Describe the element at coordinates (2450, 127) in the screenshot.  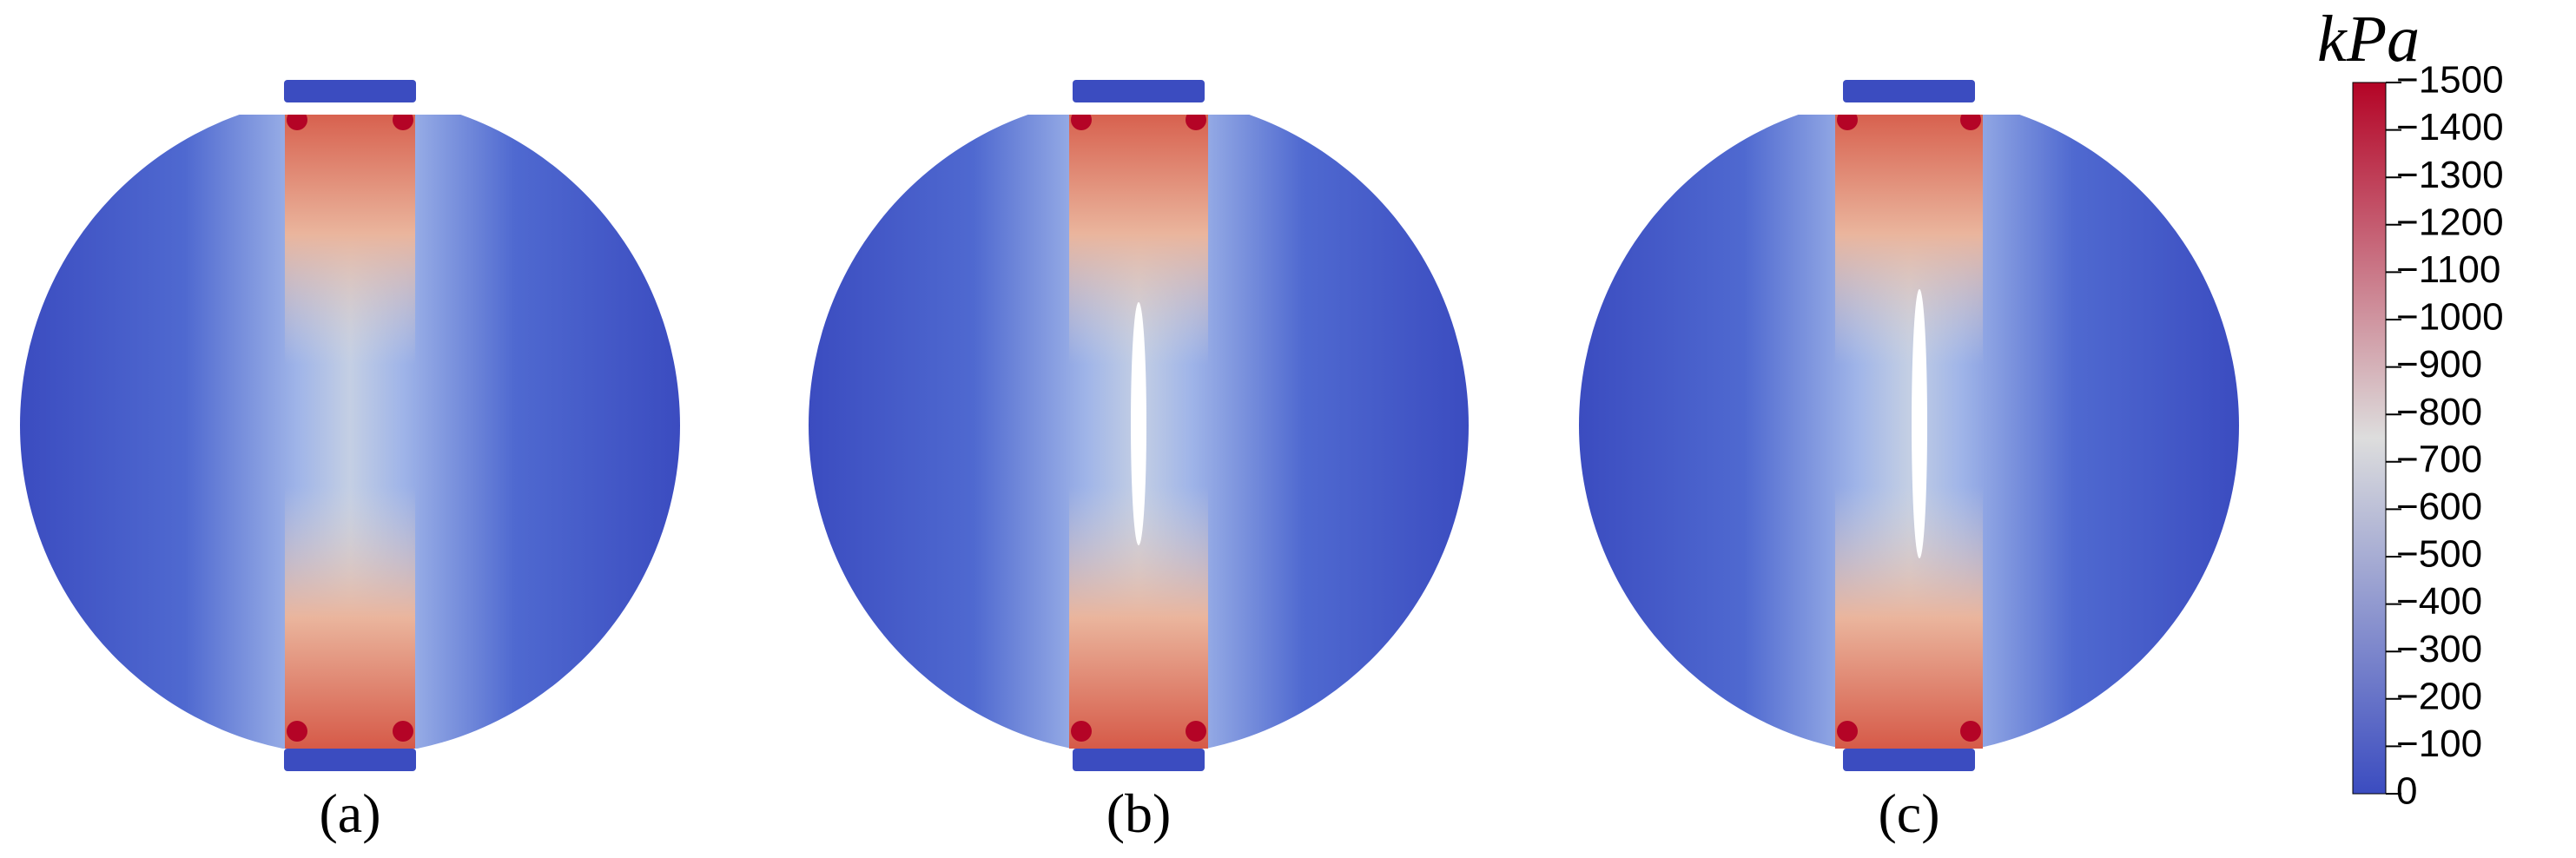
I see `tick-label: −1400` at that location.